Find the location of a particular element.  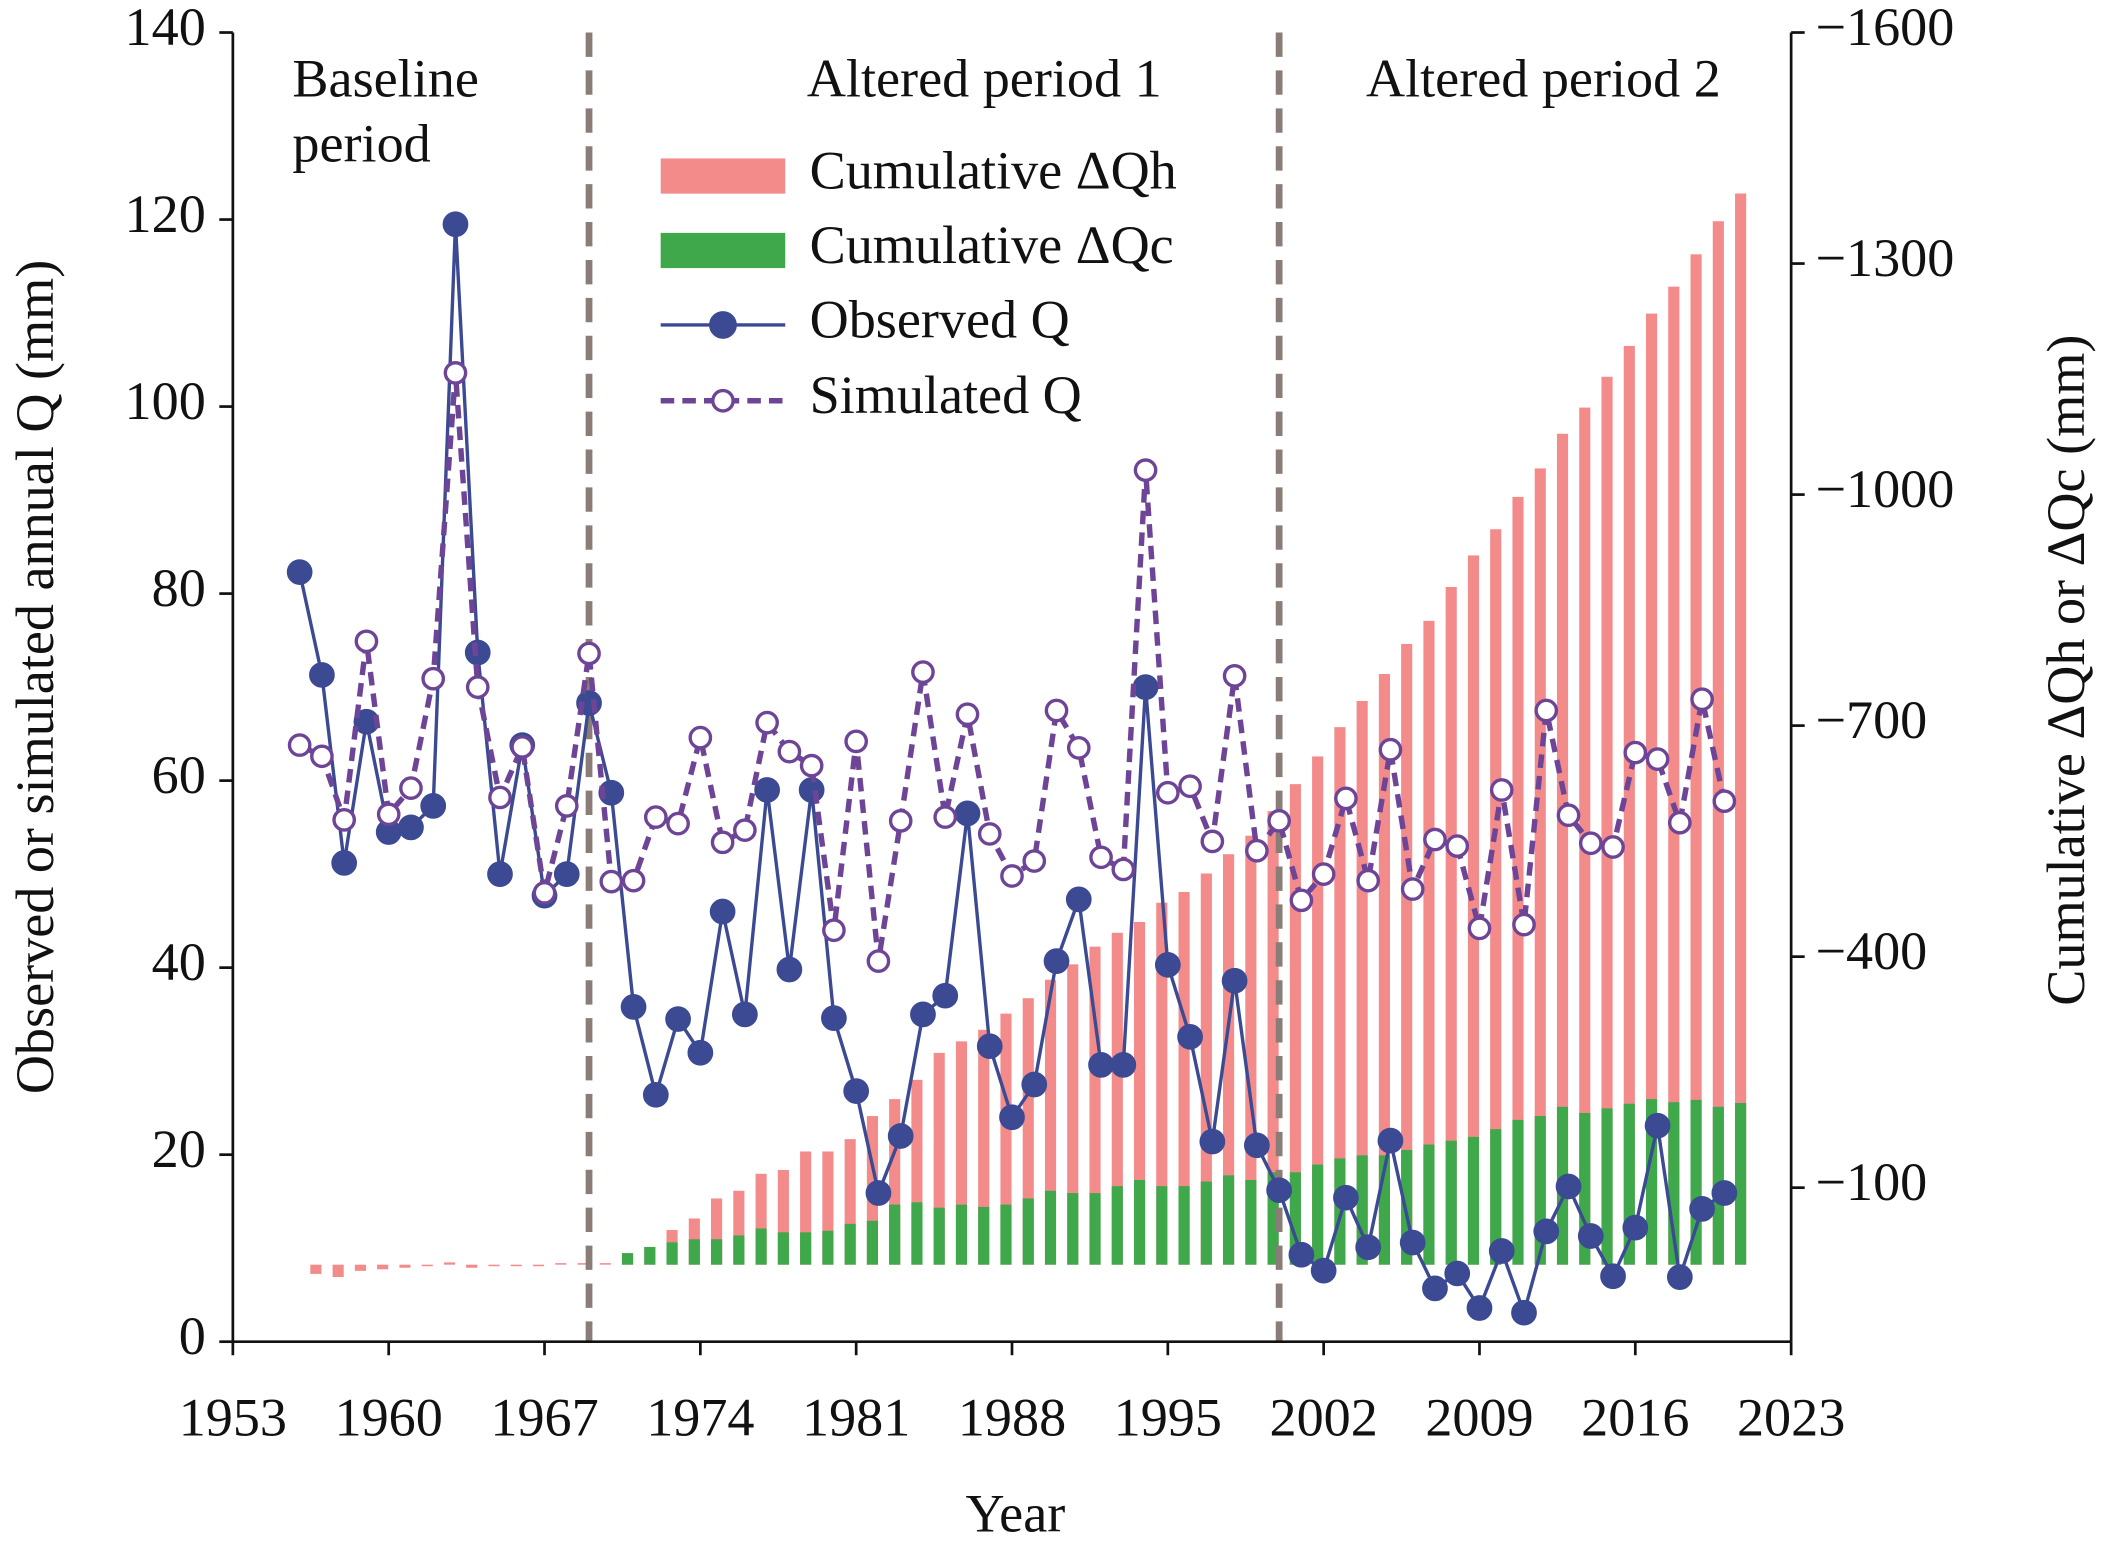

y2-tick-label: −1000 is located at coordinates (1885, 489).